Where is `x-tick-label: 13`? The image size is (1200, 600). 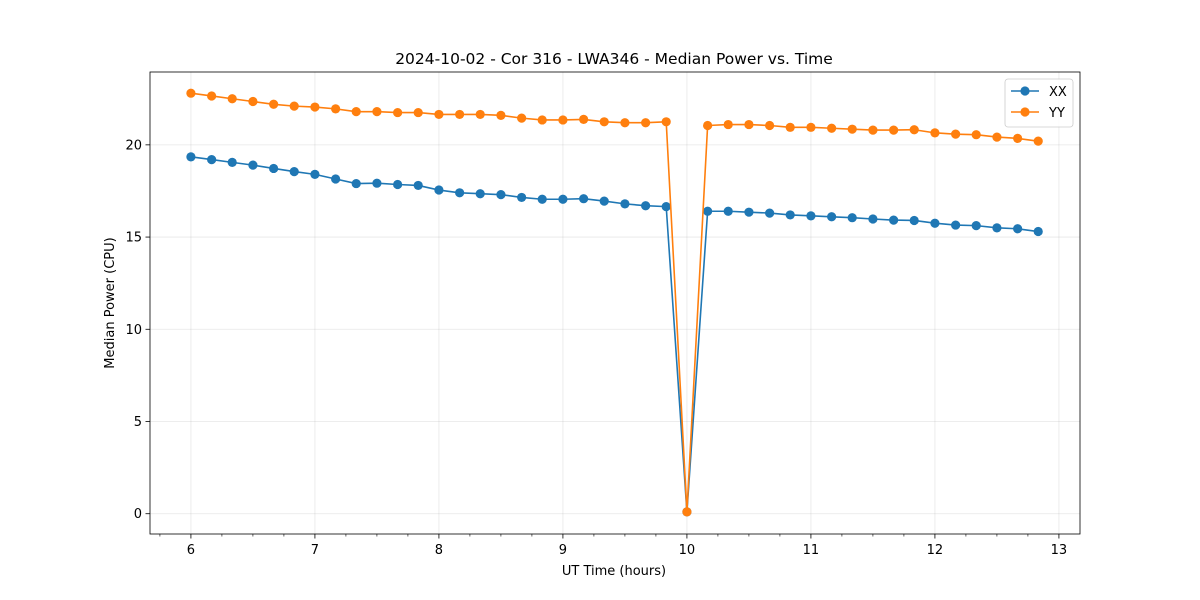
x-tick-label: 13 is located at coordinates (1059, 550).